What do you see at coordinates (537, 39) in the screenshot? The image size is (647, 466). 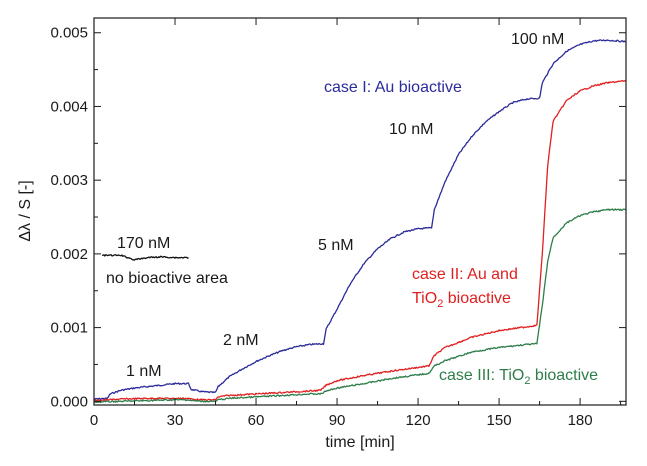 I see `conc-100nm-label: 100 nM` at bounding box center [537, 39].